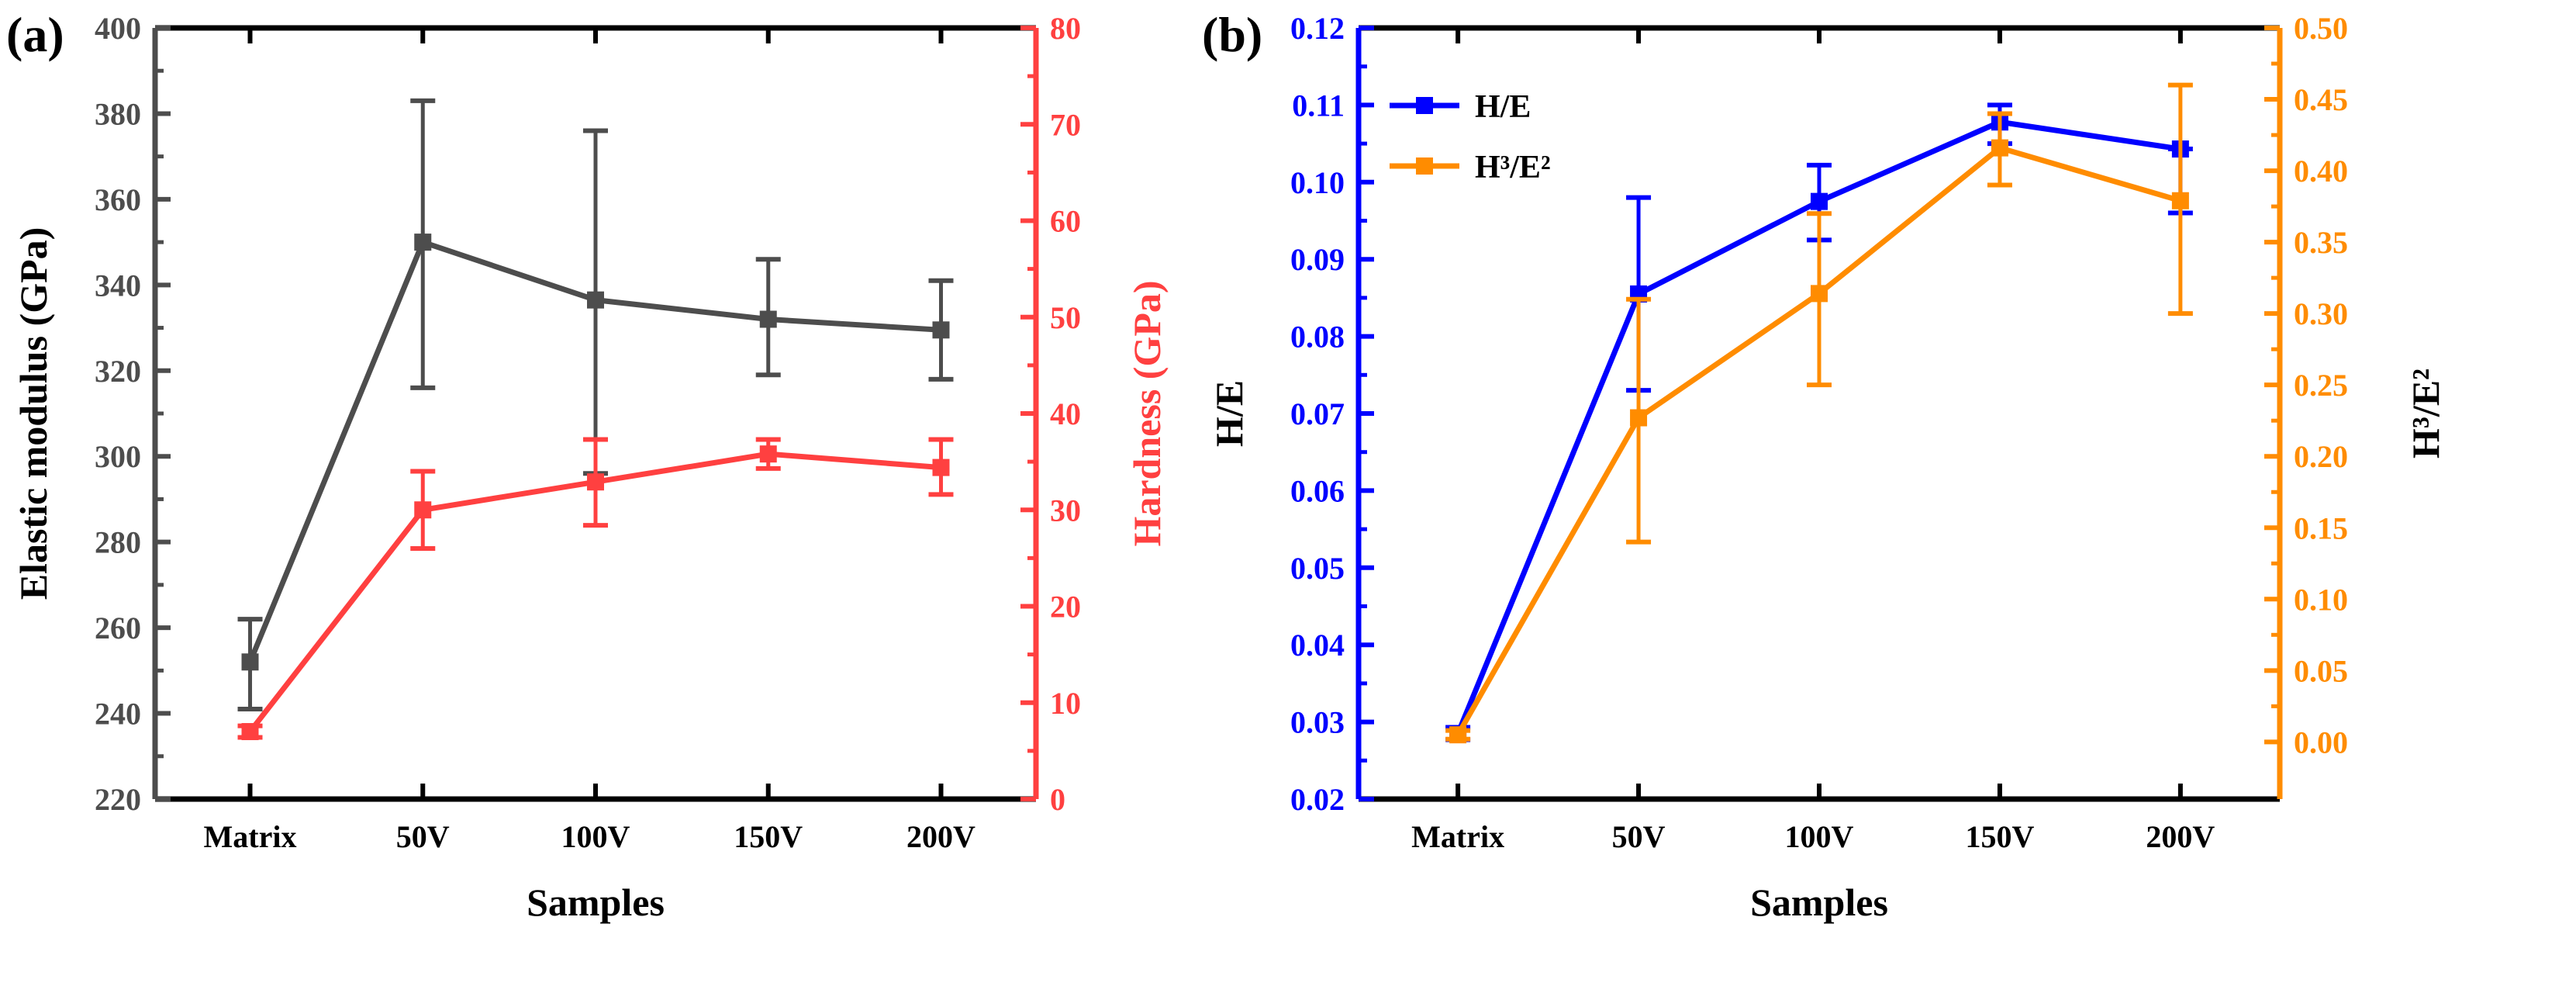 The image size is (2576, 1000). Describe the element at coordinates (1317, 490) in the screenshot. I see `y-left-tick-label: 0.06` at that location.